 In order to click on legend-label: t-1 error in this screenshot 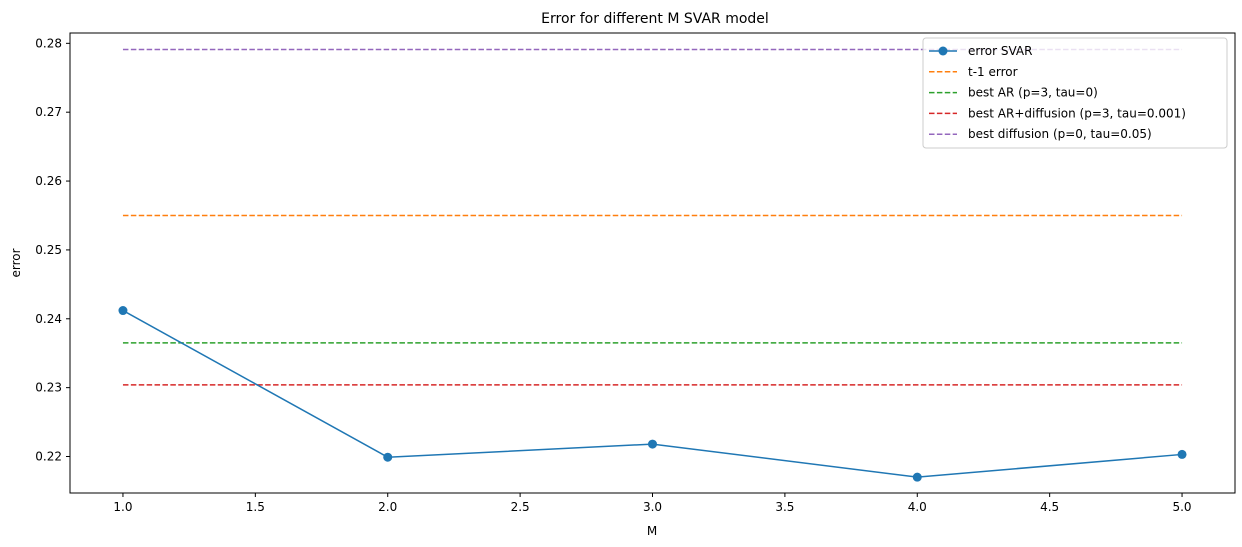, I will do `click(993, 72)`.